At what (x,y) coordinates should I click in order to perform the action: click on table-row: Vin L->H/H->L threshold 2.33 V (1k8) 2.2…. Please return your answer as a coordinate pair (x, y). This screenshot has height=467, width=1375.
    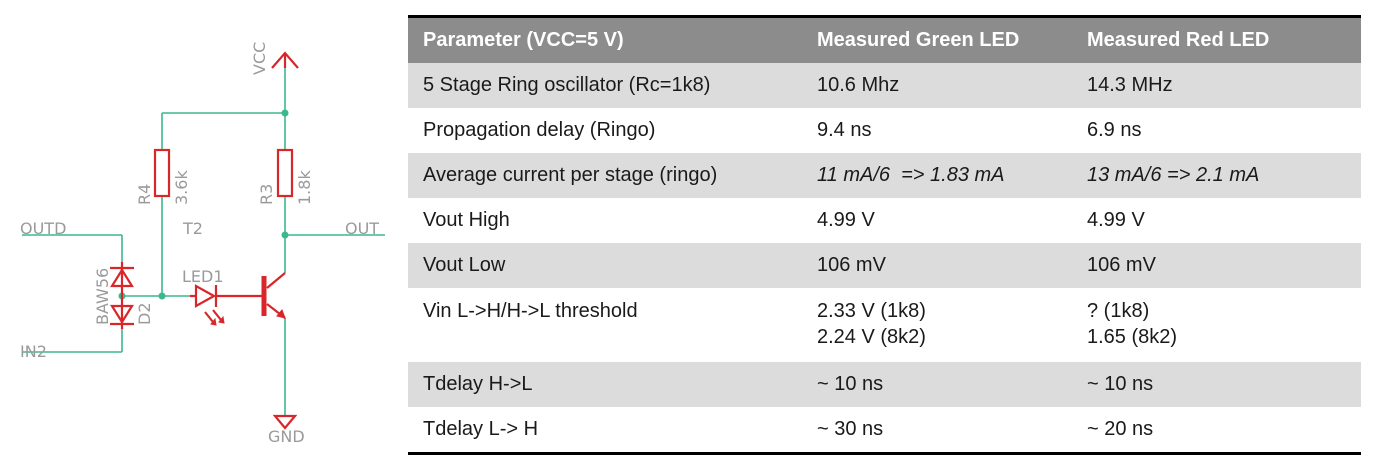
    Looking at the image, I should click on (884, 325).